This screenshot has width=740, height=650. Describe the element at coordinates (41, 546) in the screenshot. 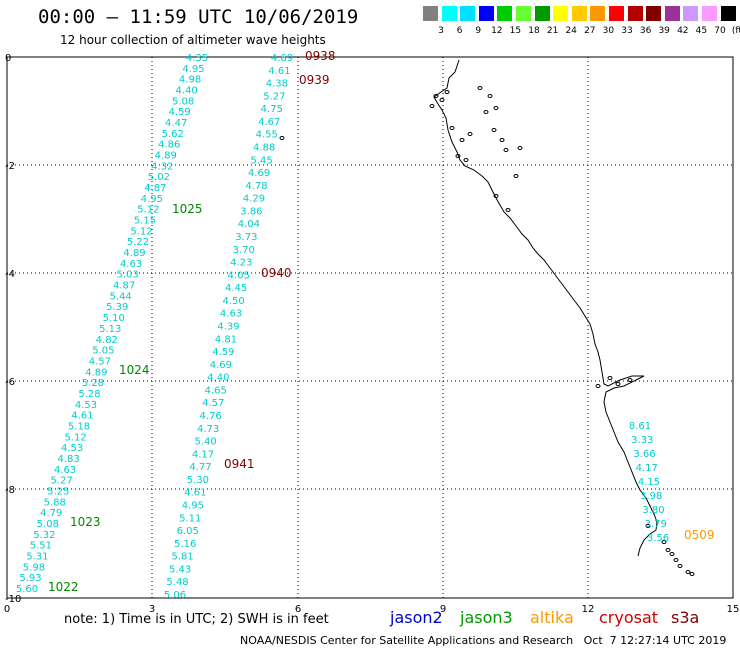

I see `track-1-wave-height: 5.51` at that location.